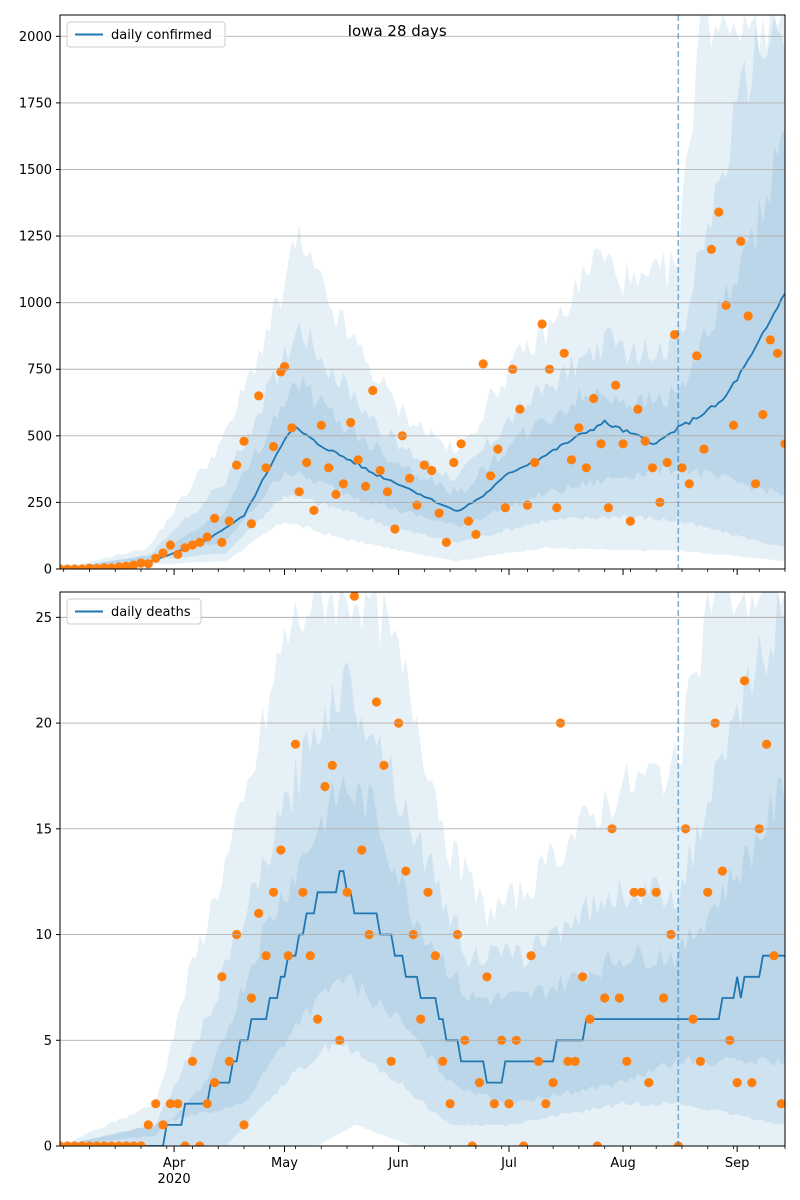 This screenshot has height=1200, width=800. Describe the element at coordinates (35, 170) in the screenshot. I see `y-tick-label: 1500` at that location.